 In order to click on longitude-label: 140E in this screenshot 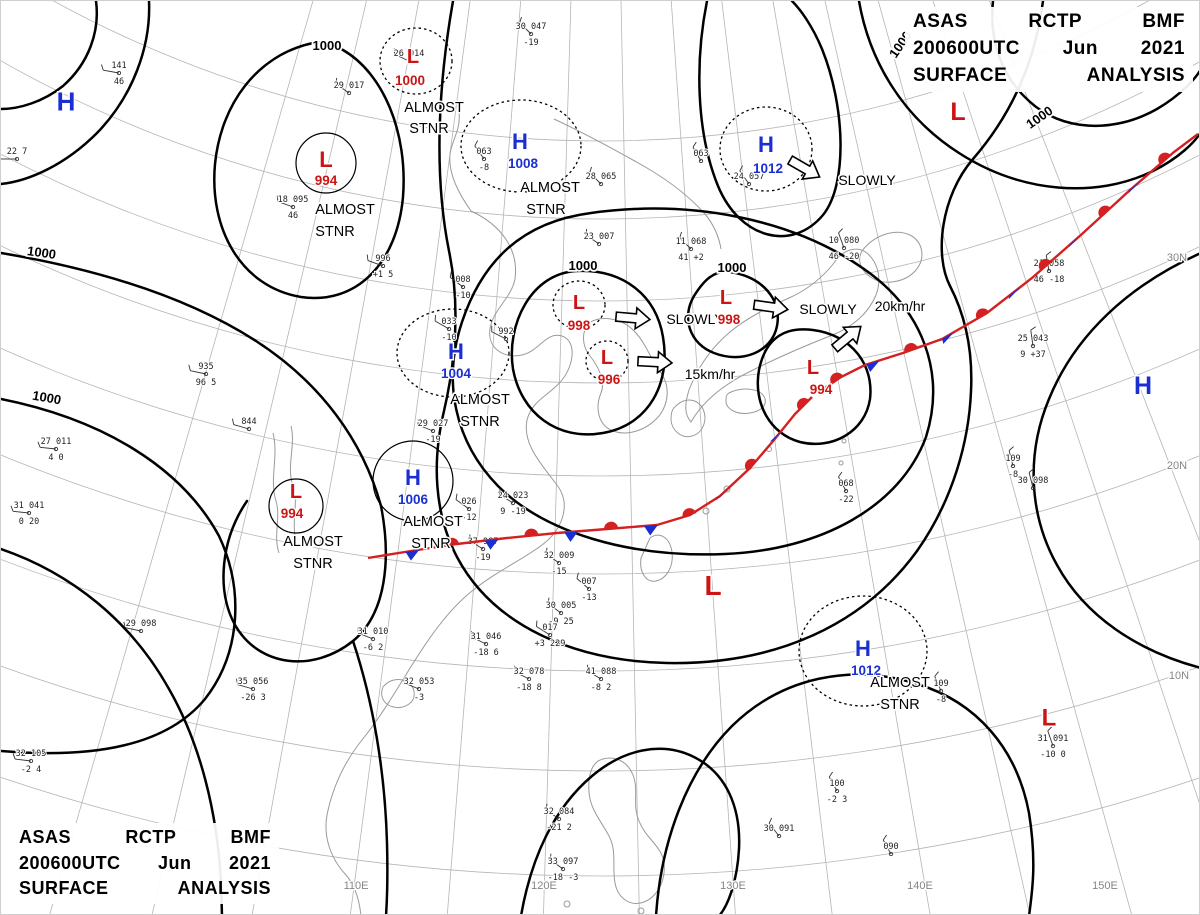, I will do `click(920, 886)`.